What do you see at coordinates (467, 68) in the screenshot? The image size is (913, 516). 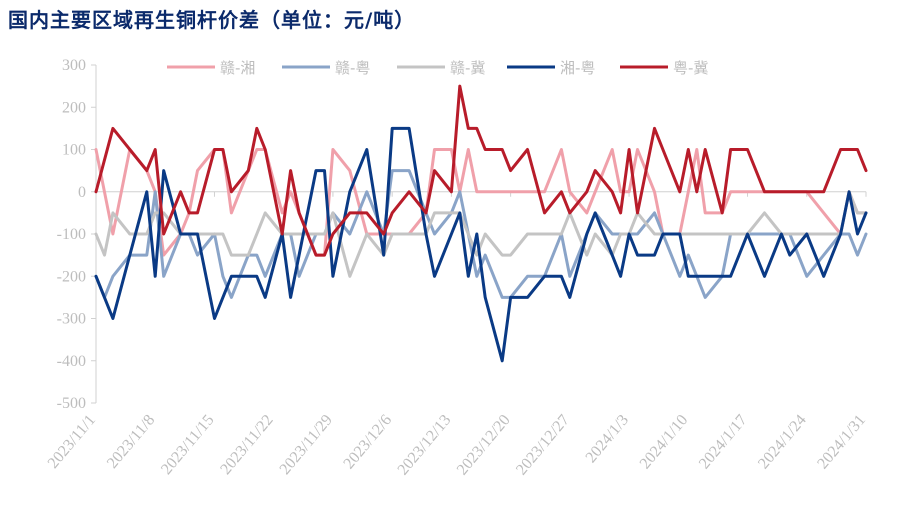 I see `legend-label: 赣-冀` at bounding box center [467, 68].